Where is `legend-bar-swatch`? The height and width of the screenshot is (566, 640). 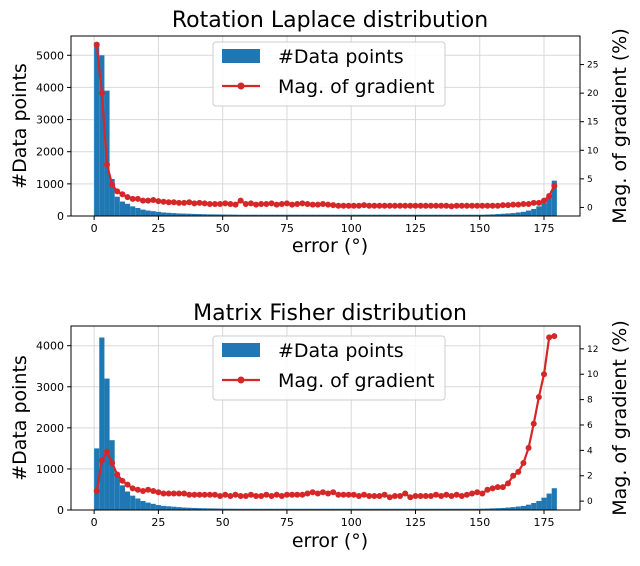
legend-bar-swatch is located at coordinates (241, 56).